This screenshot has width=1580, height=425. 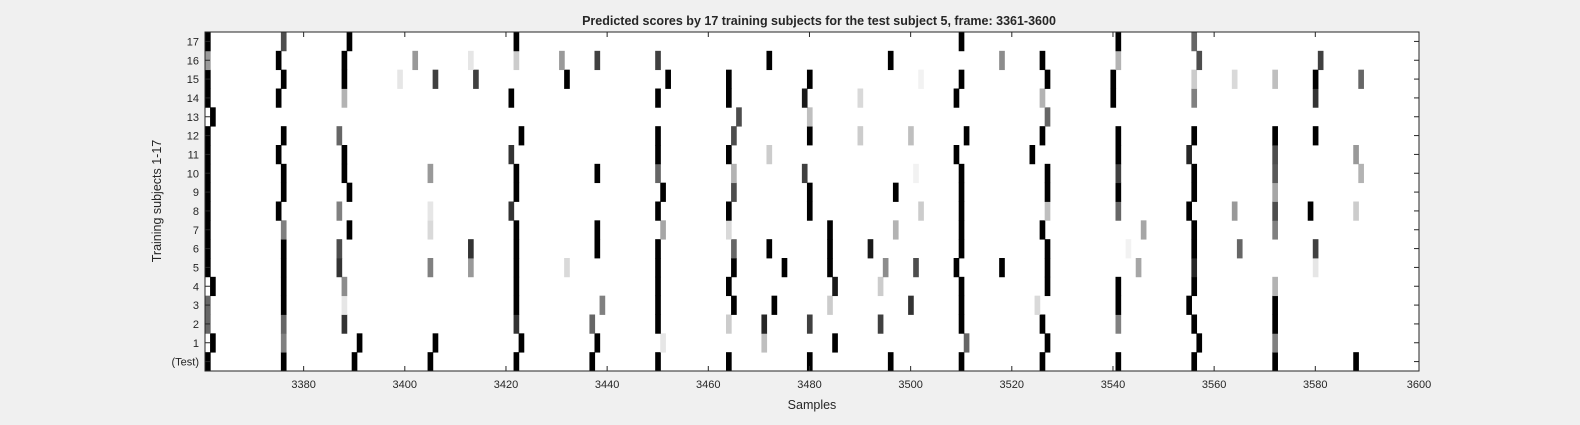 What do you see at coordinates (186, 363) in the screenshot?
I see `y-tick-label: (Test)` at bounding box center [186, 363].